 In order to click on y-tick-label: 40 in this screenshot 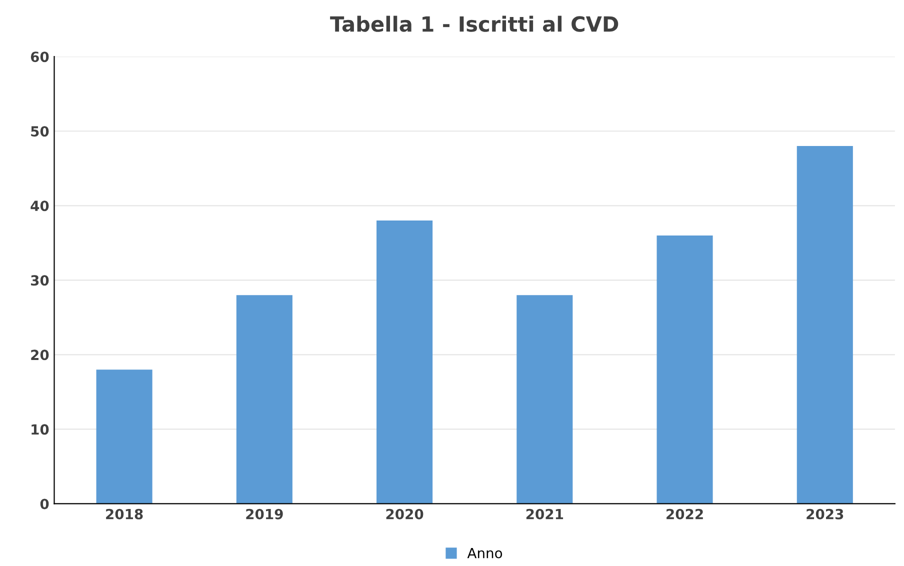, I will do `click(39, 206)`.